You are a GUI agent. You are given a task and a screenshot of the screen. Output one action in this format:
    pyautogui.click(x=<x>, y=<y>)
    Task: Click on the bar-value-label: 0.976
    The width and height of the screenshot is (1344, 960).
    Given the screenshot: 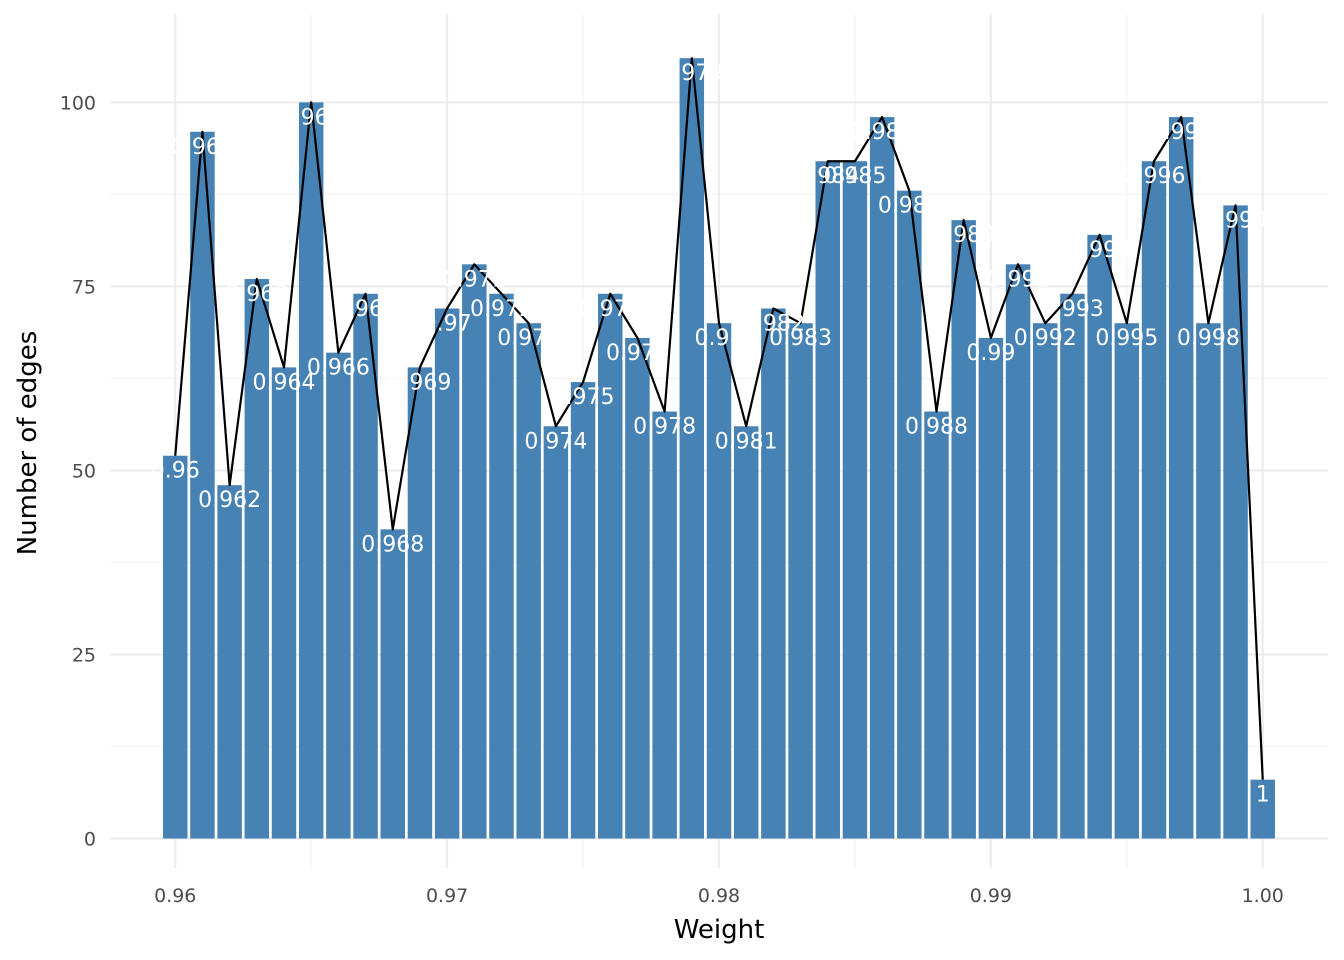 What is the action you would take?
    pyautogui.click(x=610, y=309)
    